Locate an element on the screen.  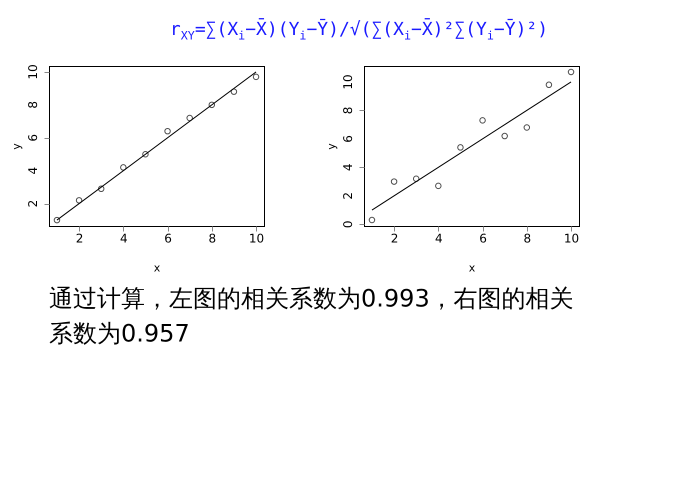
y-tick-label: 0 is located at coordinates (348, 224).